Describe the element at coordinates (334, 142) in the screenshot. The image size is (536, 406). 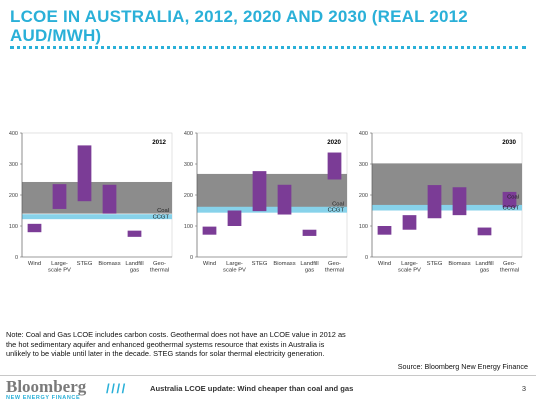
I see `panel-title: 2020` at that location.